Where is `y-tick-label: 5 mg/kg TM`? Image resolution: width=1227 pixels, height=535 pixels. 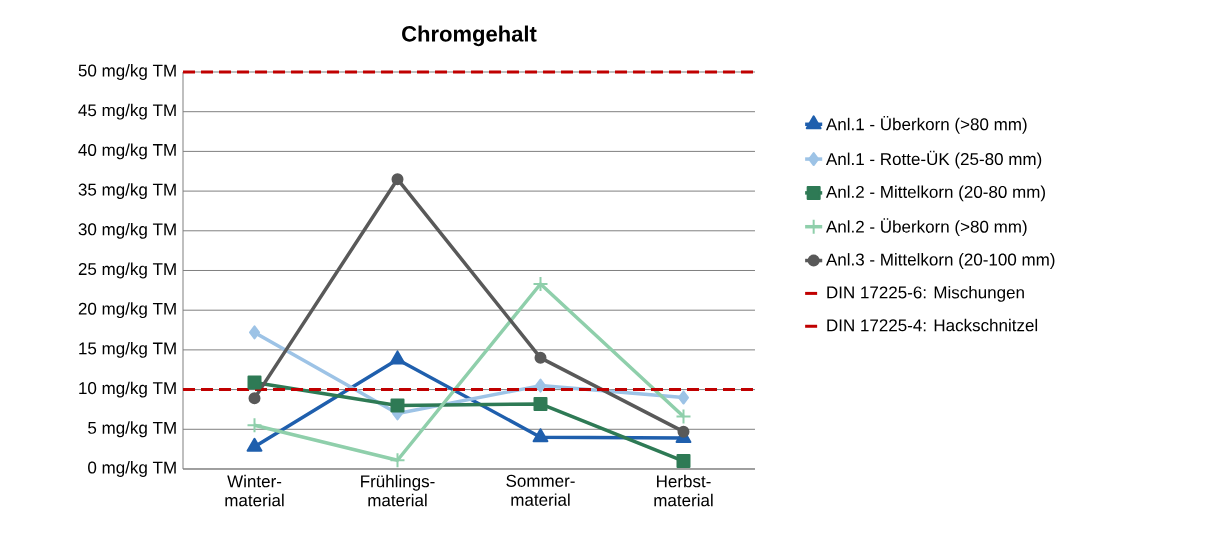
y-tick-label: 5 mg/kg TM is located at coordinates (132, 429).